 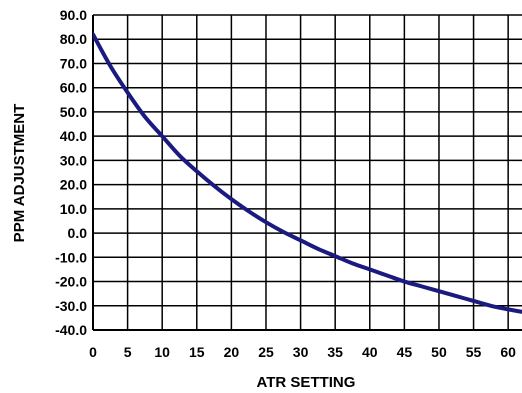 What do you see at coordinates (73, 209) in the screenshot?
I see `y-tick-label: 10.0` at bounding box center [73, 209].